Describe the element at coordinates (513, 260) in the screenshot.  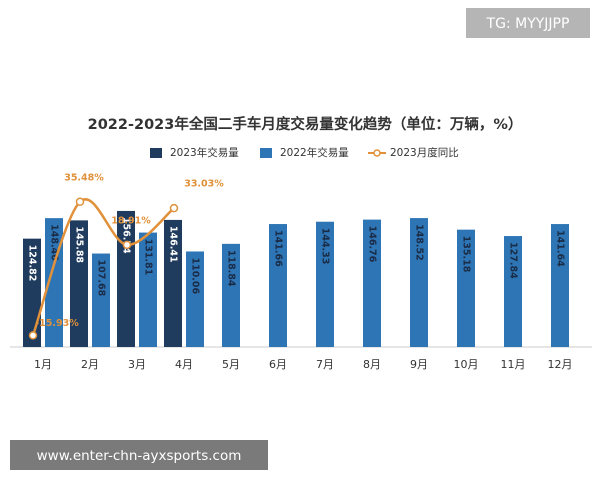
I see `data-label: 127.84` at that location.